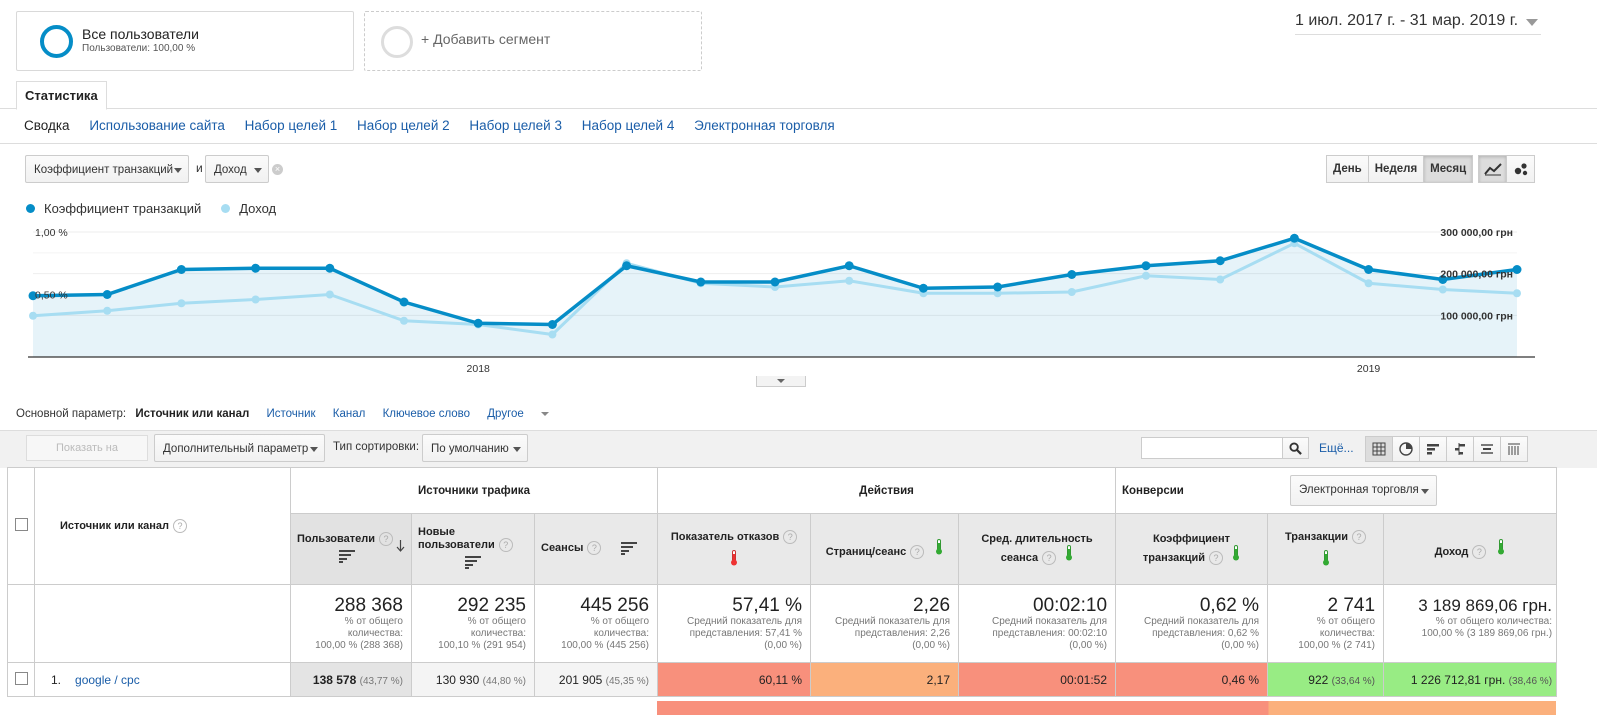 The image size is (1597, 715). Describe the element at coordinates (1088, 645) in the screenshot. I see `total-note: (0,00 %)` at that location.